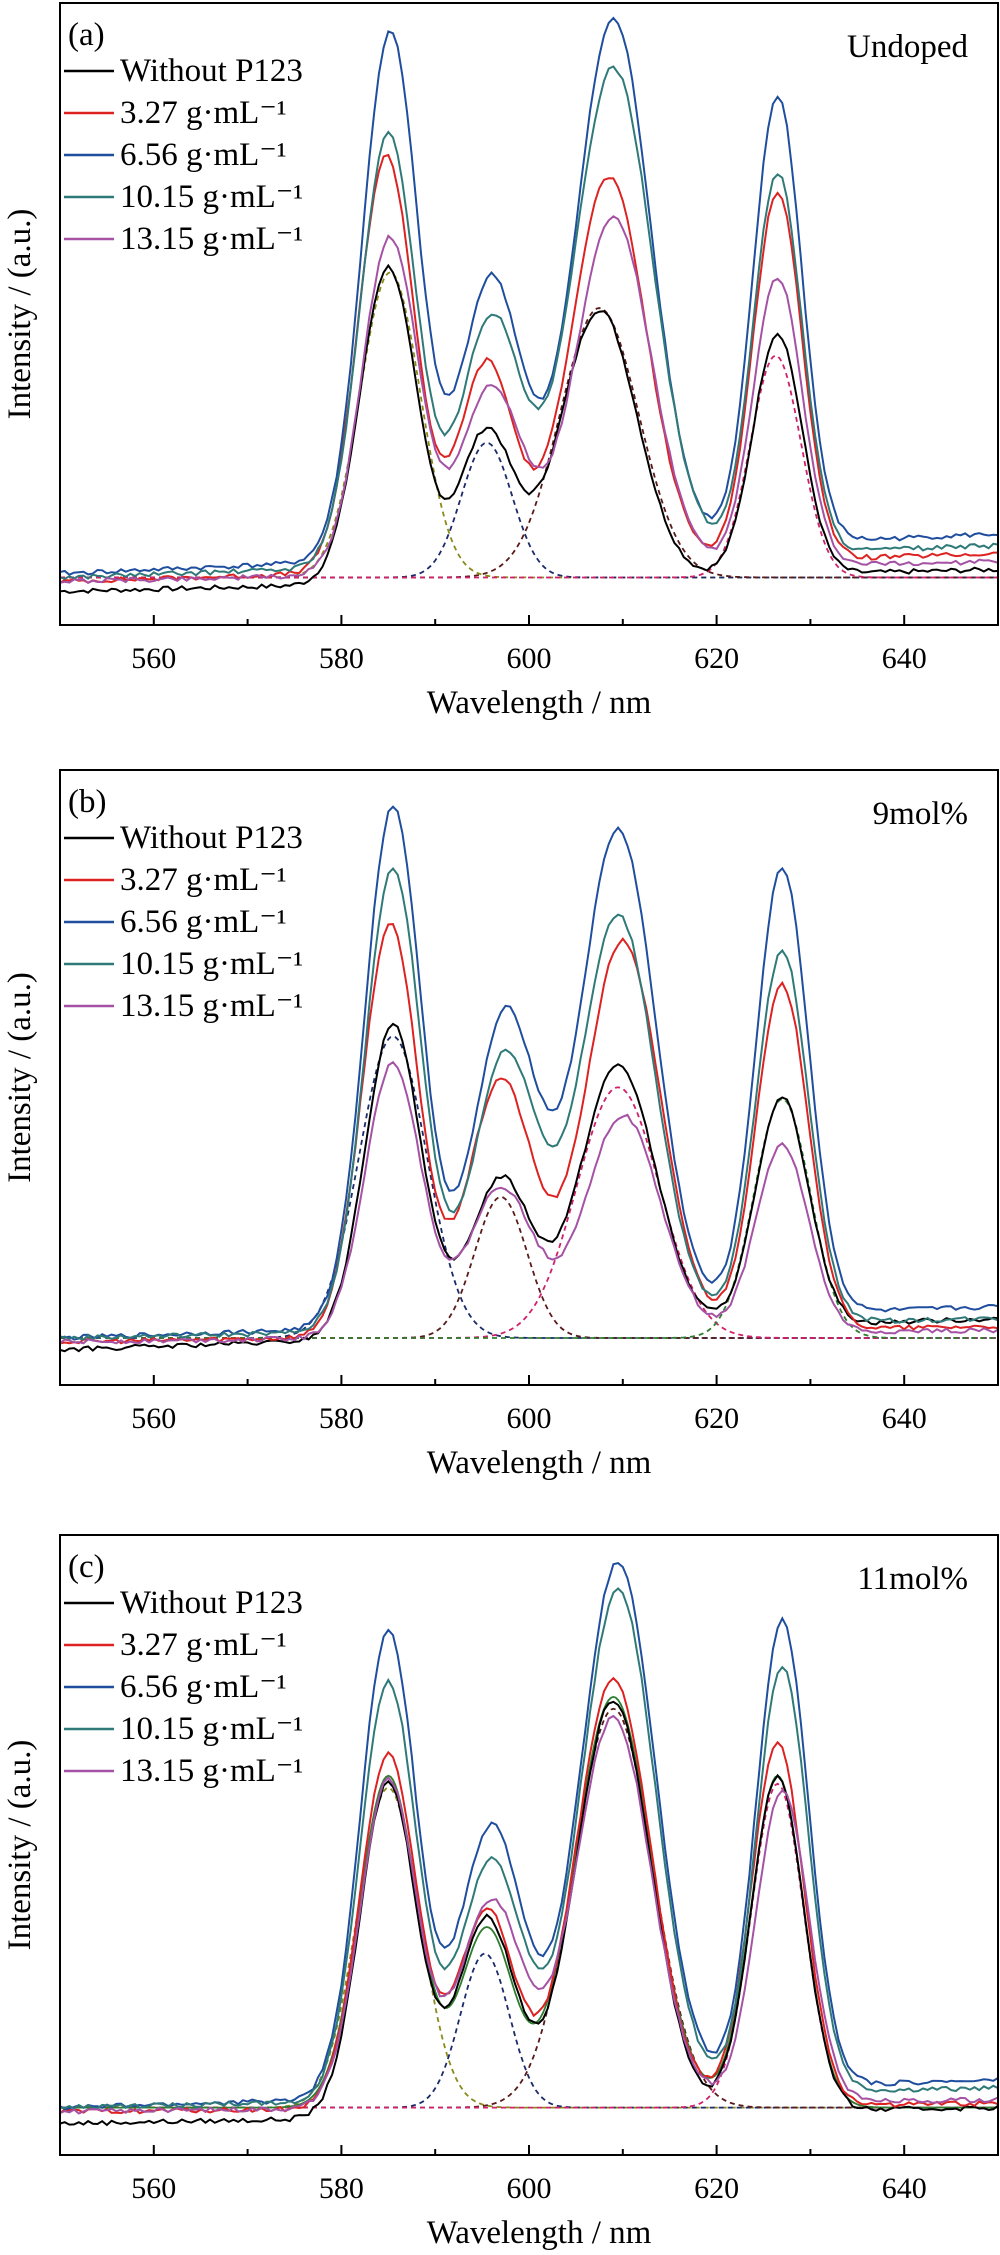 This screenshot has width=1000, height=2255. What do you see at coordinates (920, 814) in the screenshot?
I see `corner-label: 9mol%` at bounding box center [920, 814].